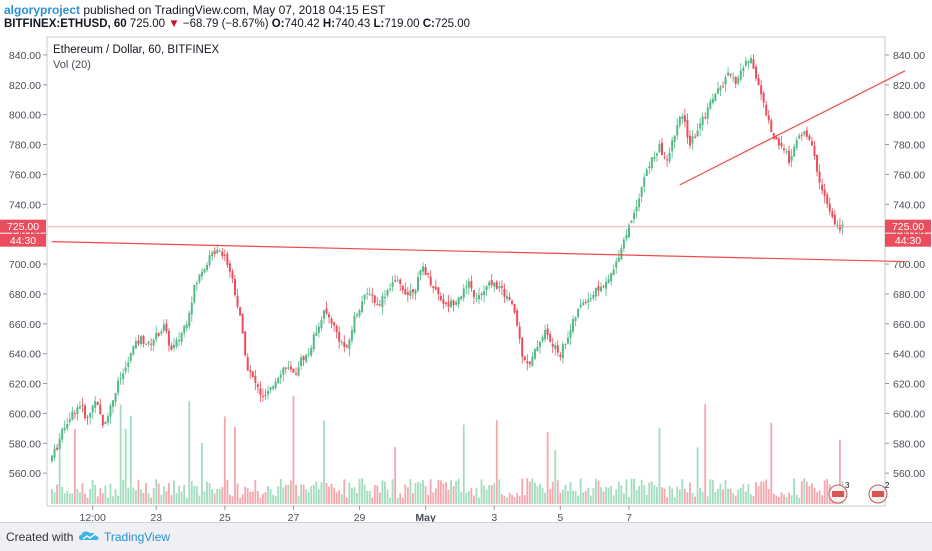 This screenshot has width=932, height=551. What do you see at coordinates (25, 444) in the screenshot?
I see `y-tick-label-left: 580.00` at bounding box center [25, 444].